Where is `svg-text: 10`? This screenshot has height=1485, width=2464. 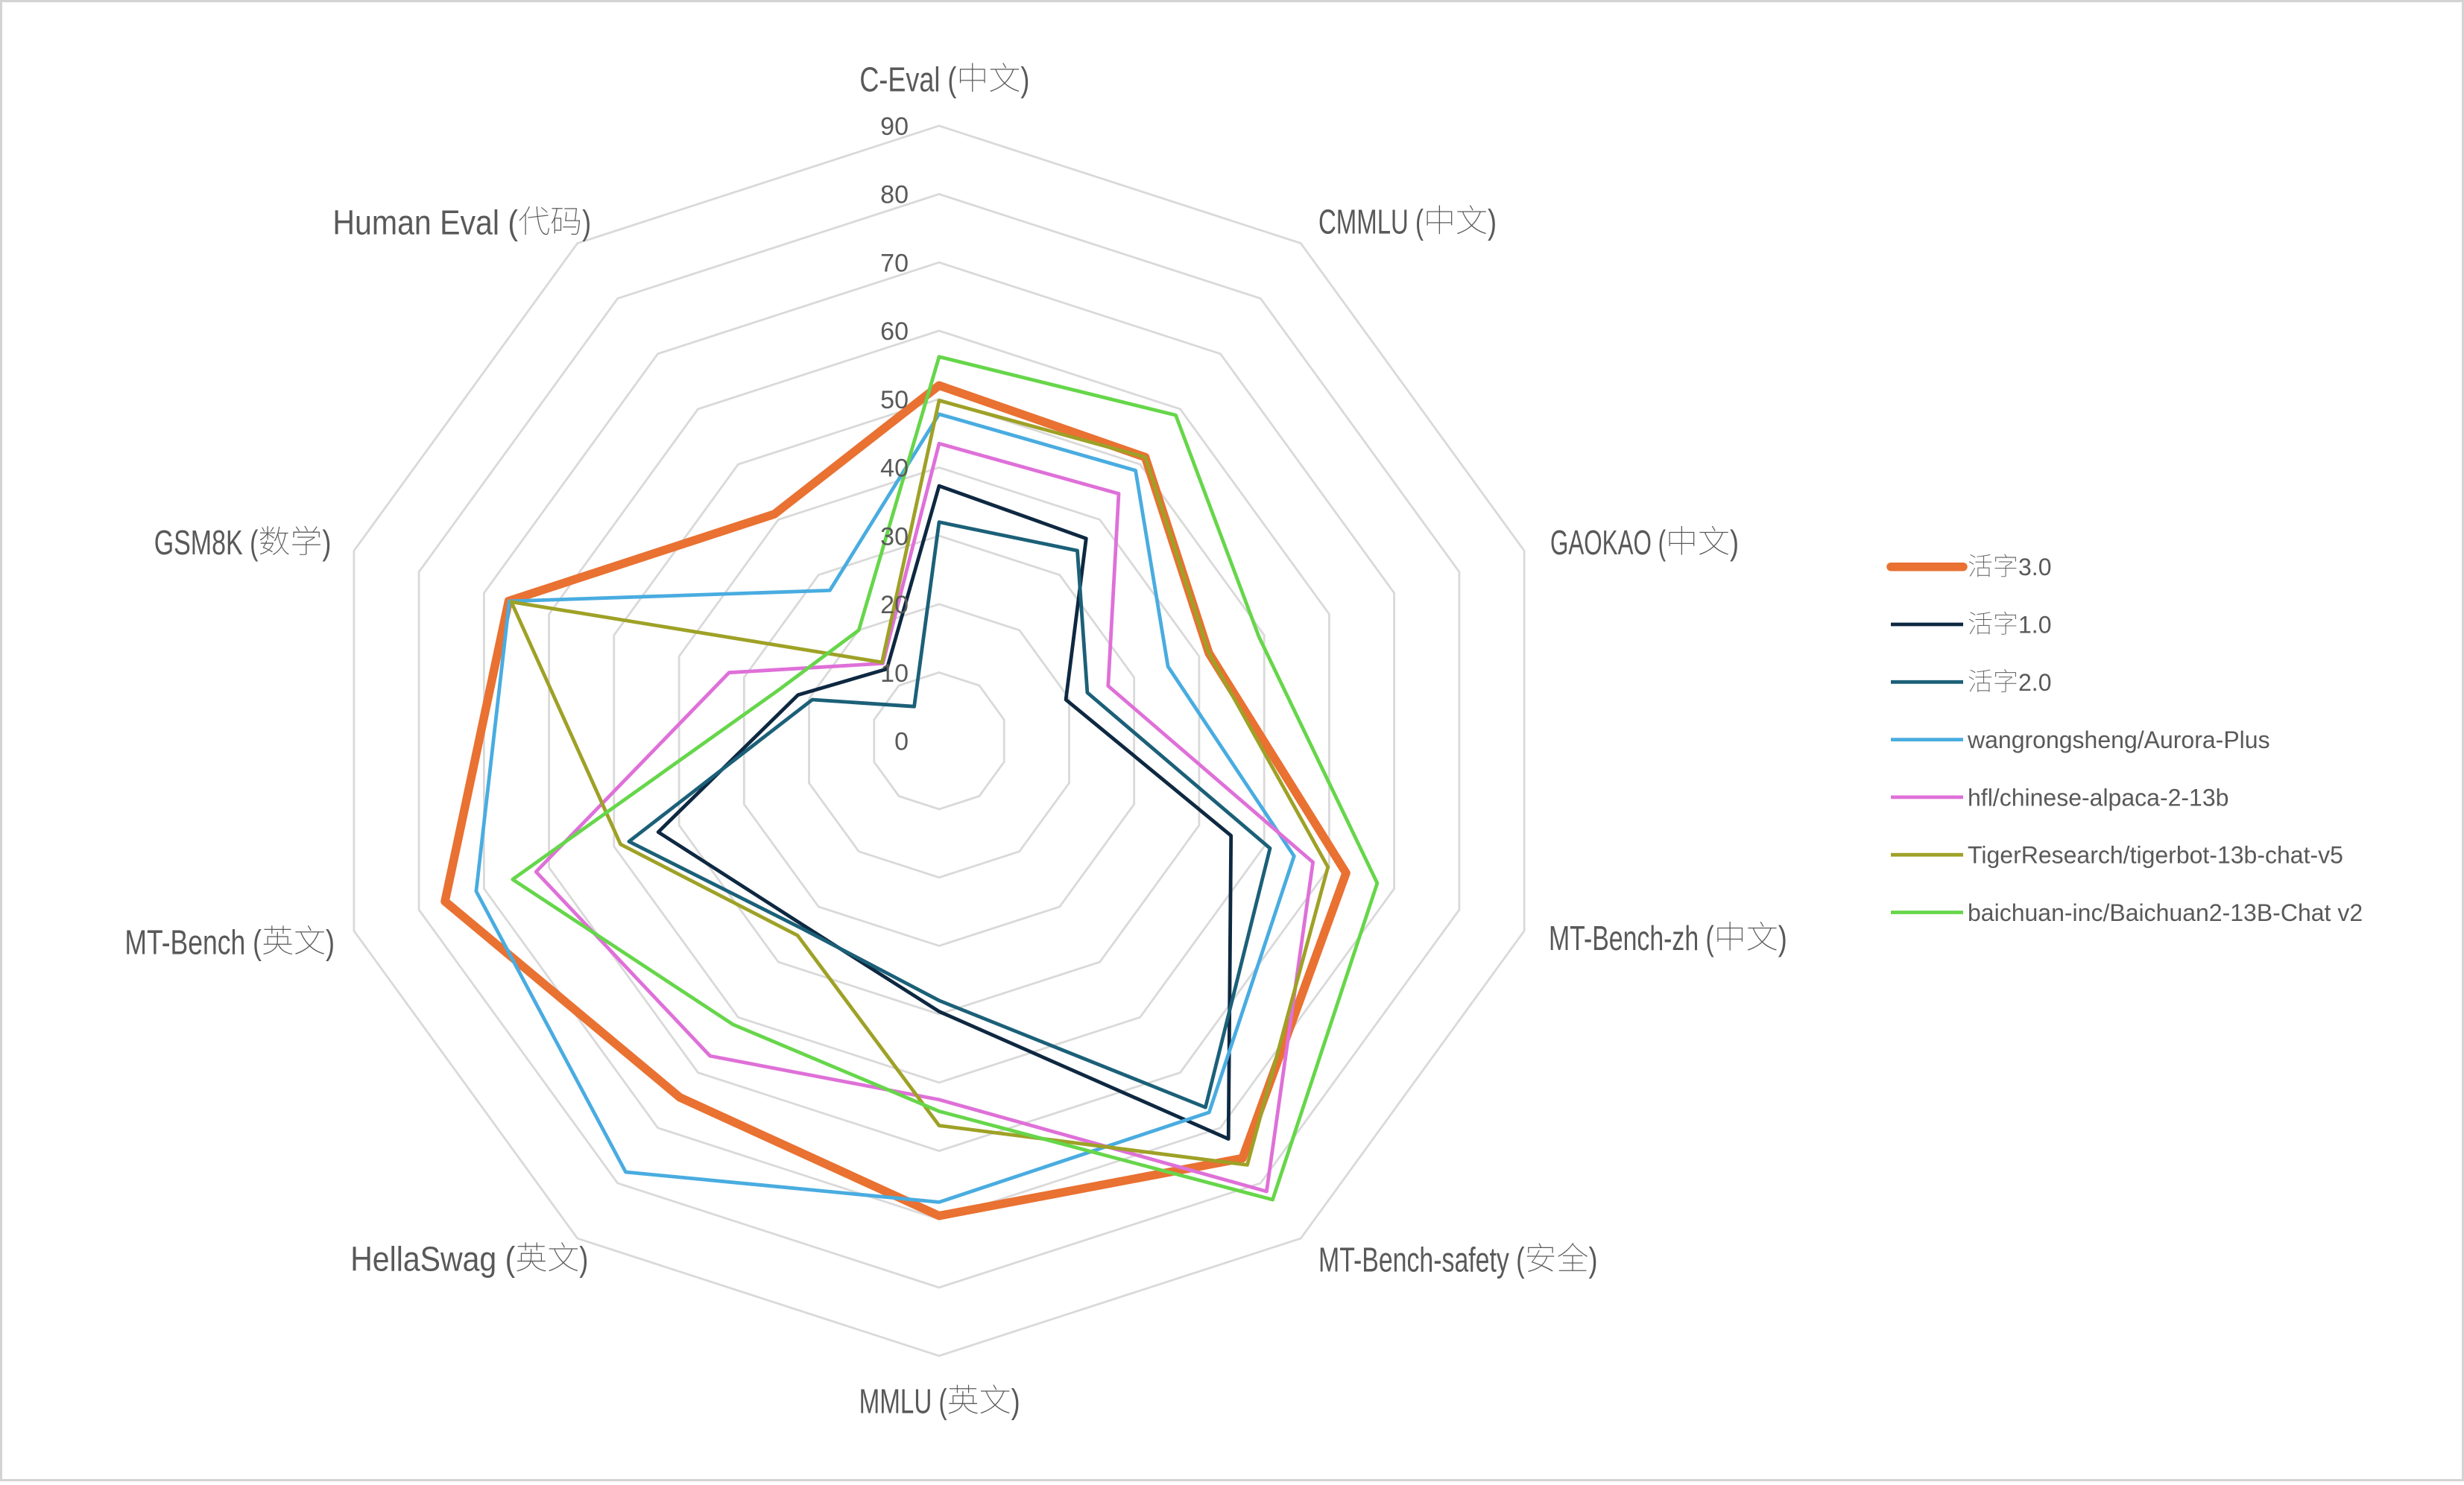
svg-text: 10 is located at coordinates (894, 673).